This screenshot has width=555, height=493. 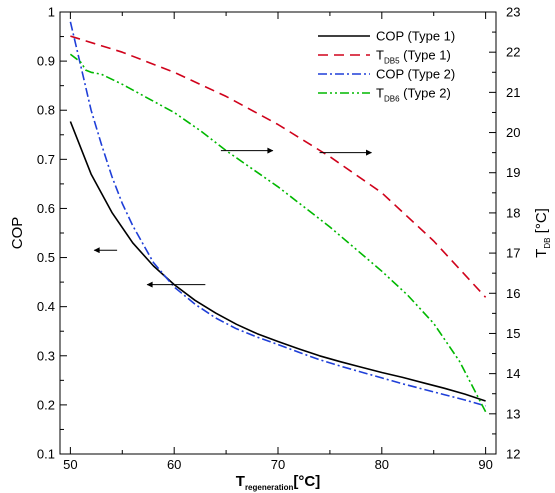 What do you see at coordinates (278, 464) in the screenshot?
I see `x-tick-label: 70` at bounding box center [278, 464].